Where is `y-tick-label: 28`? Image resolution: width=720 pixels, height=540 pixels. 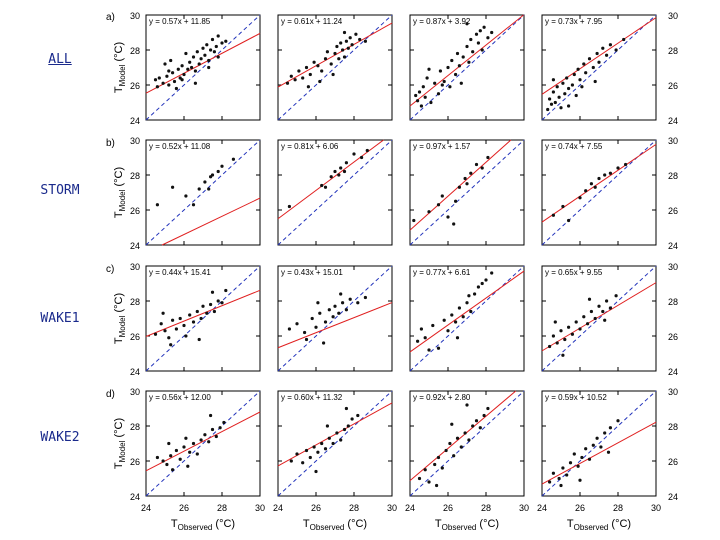
y-tick-label: 28 is located at coordinates (135, 51).